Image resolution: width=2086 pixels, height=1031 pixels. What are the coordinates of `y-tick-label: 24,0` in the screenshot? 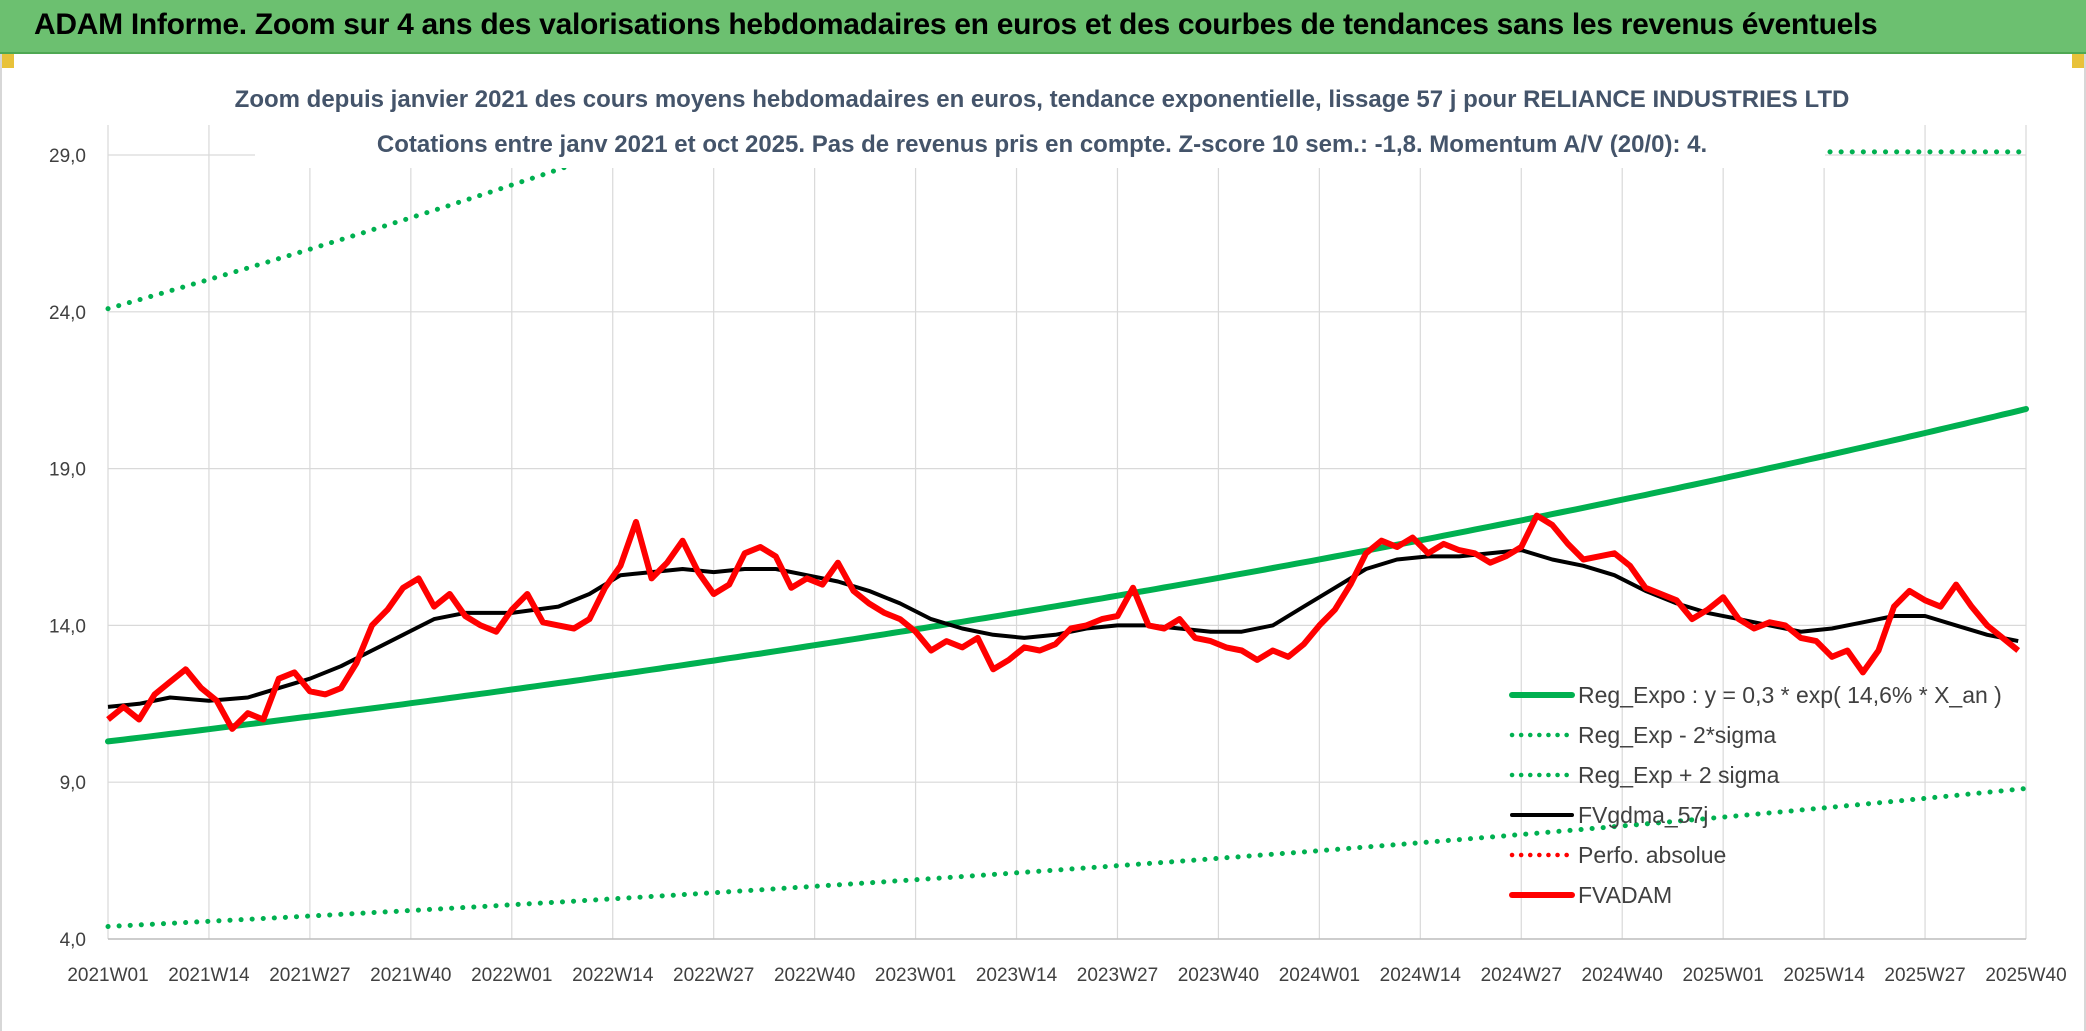 It's located at (67, 313).